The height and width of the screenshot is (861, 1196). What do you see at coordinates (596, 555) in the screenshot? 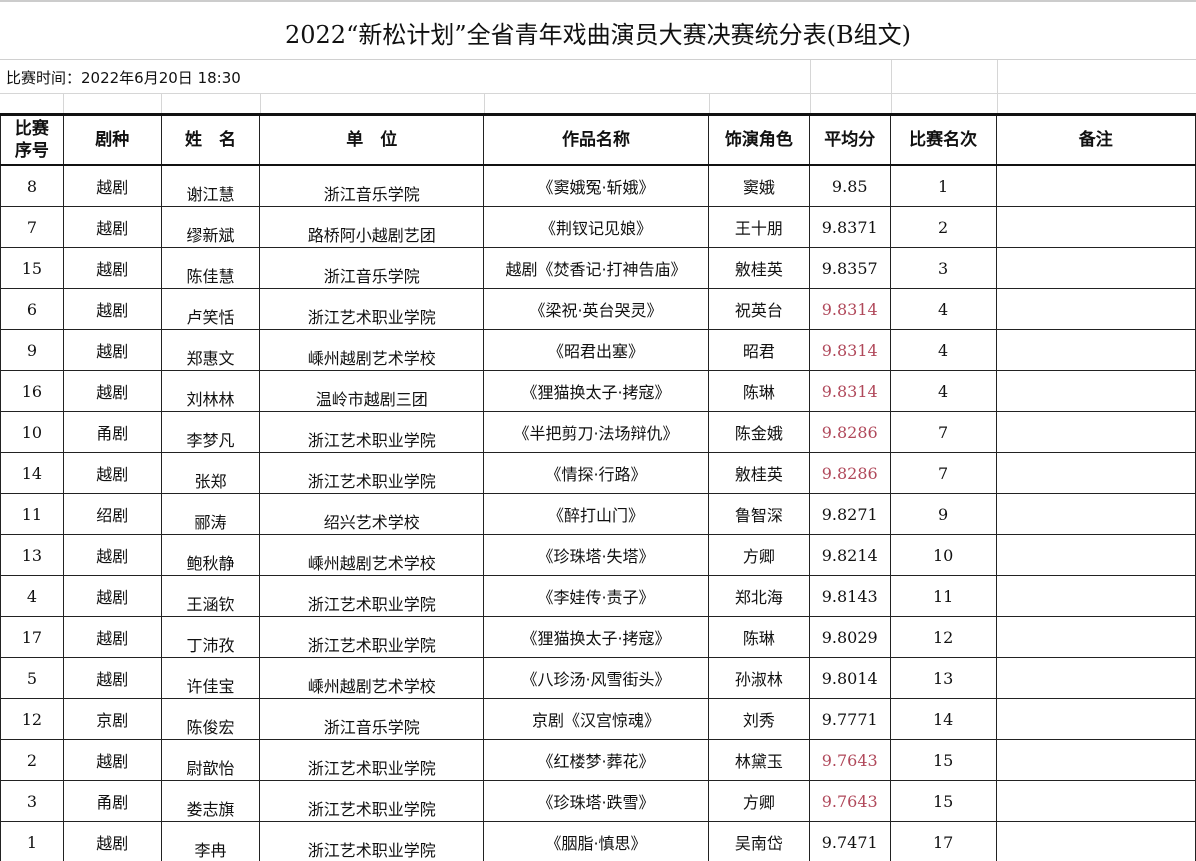
I see `cell-work: 《珍珠塔·失塔》` at bounding box center [596, 555].